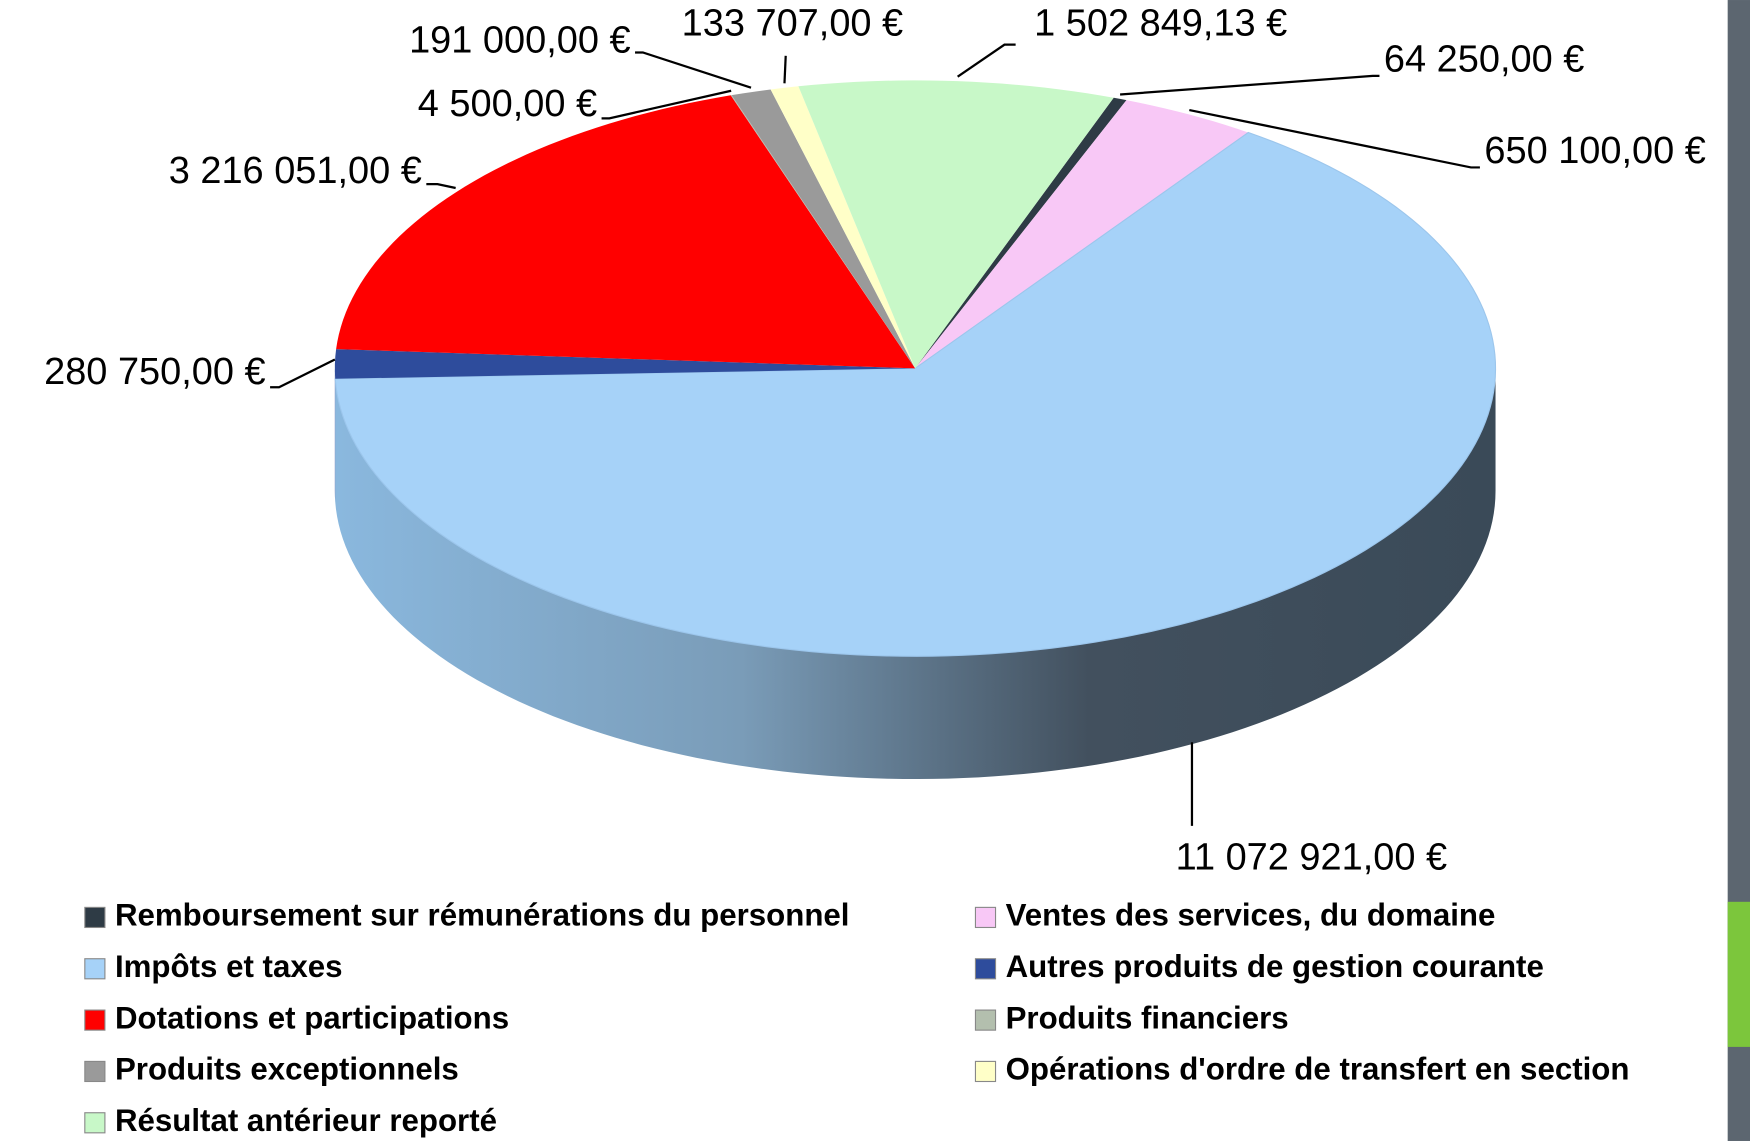  Describe the element at coordinates (1251, 915) in the screenshot. I see `legend-label: Ventes des services, du domaine` at that location.